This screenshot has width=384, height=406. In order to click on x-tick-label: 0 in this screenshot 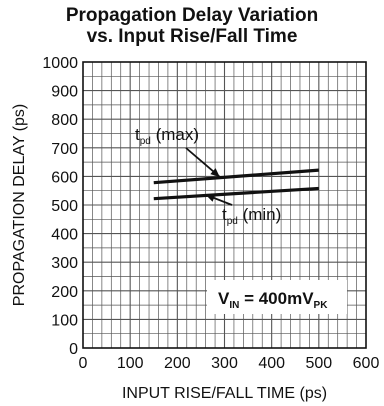, I will do `click(83, 363)`.